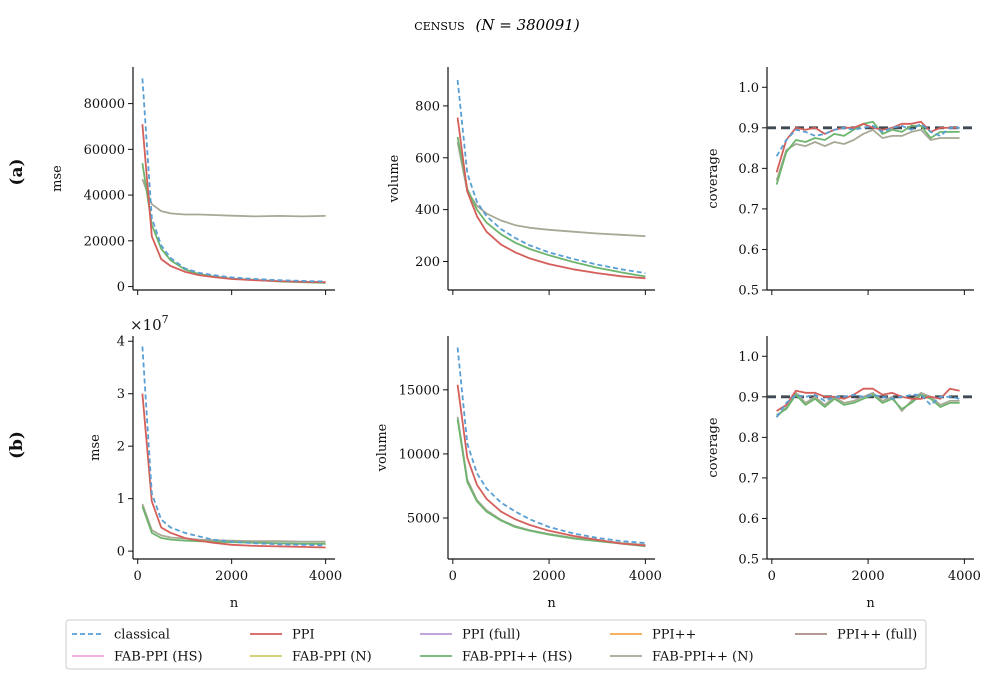  Describe the element at coordinates (121, 447) in the screenshot. I see `ytick-label: 2` at that location.